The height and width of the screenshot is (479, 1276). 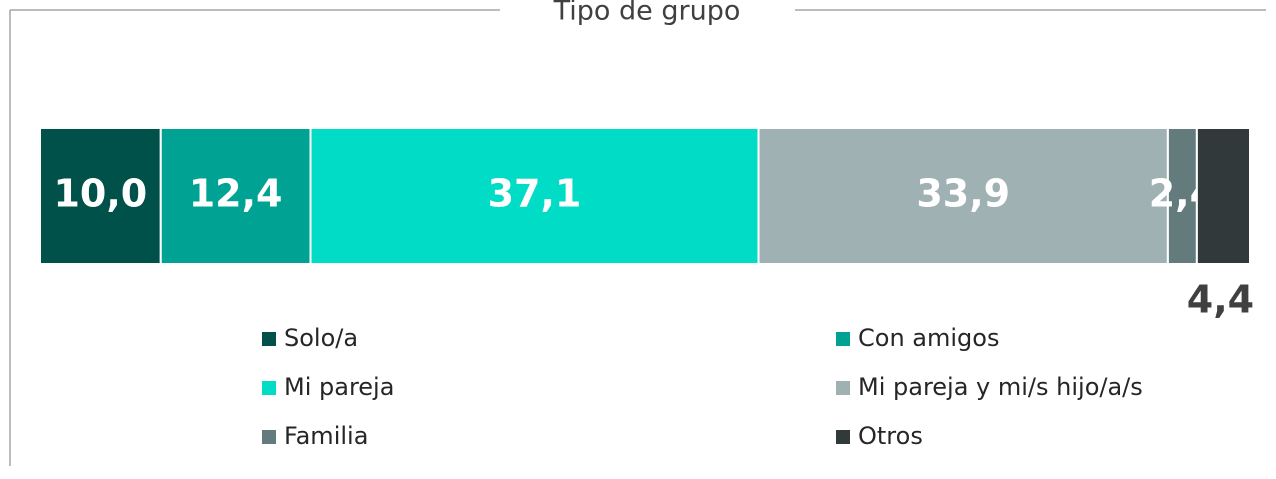 What do you see at coordinates (321, 338) in the screenshot?
I see `legend-label: Solo/a` at bounding box center [321, 338].